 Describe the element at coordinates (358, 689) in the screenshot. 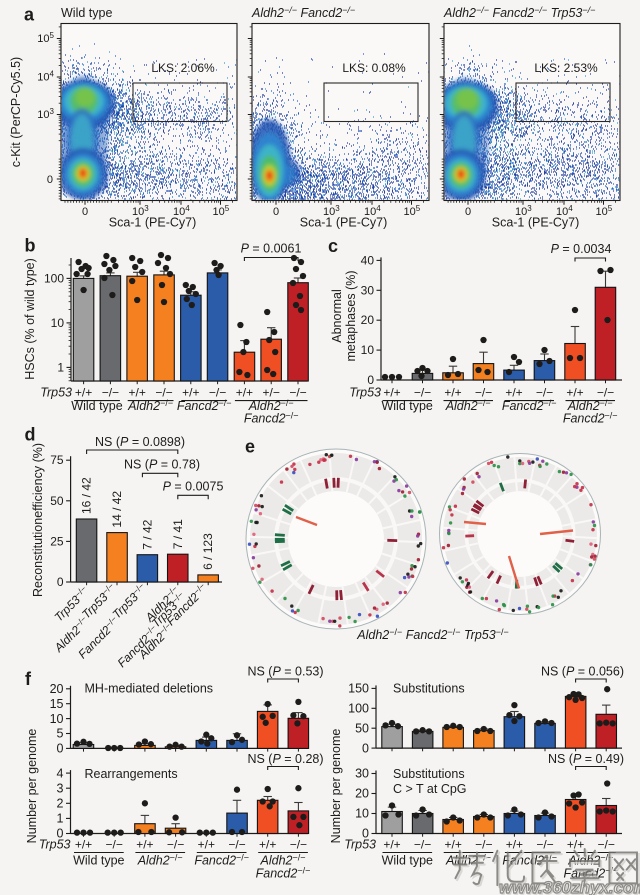

I see `svg-text: 150` at that location.